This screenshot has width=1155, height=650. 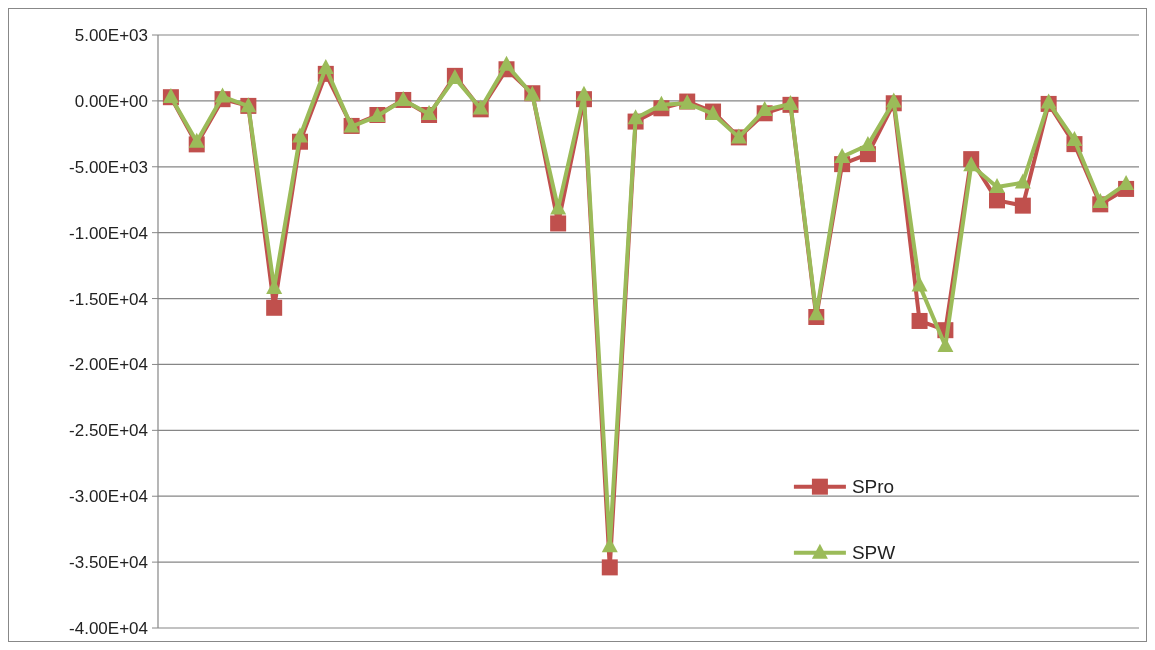 What do you see at coordinates (873, 487) in the screenshot?
I see `legend-label: SPro` at bounding box center [873, 487].